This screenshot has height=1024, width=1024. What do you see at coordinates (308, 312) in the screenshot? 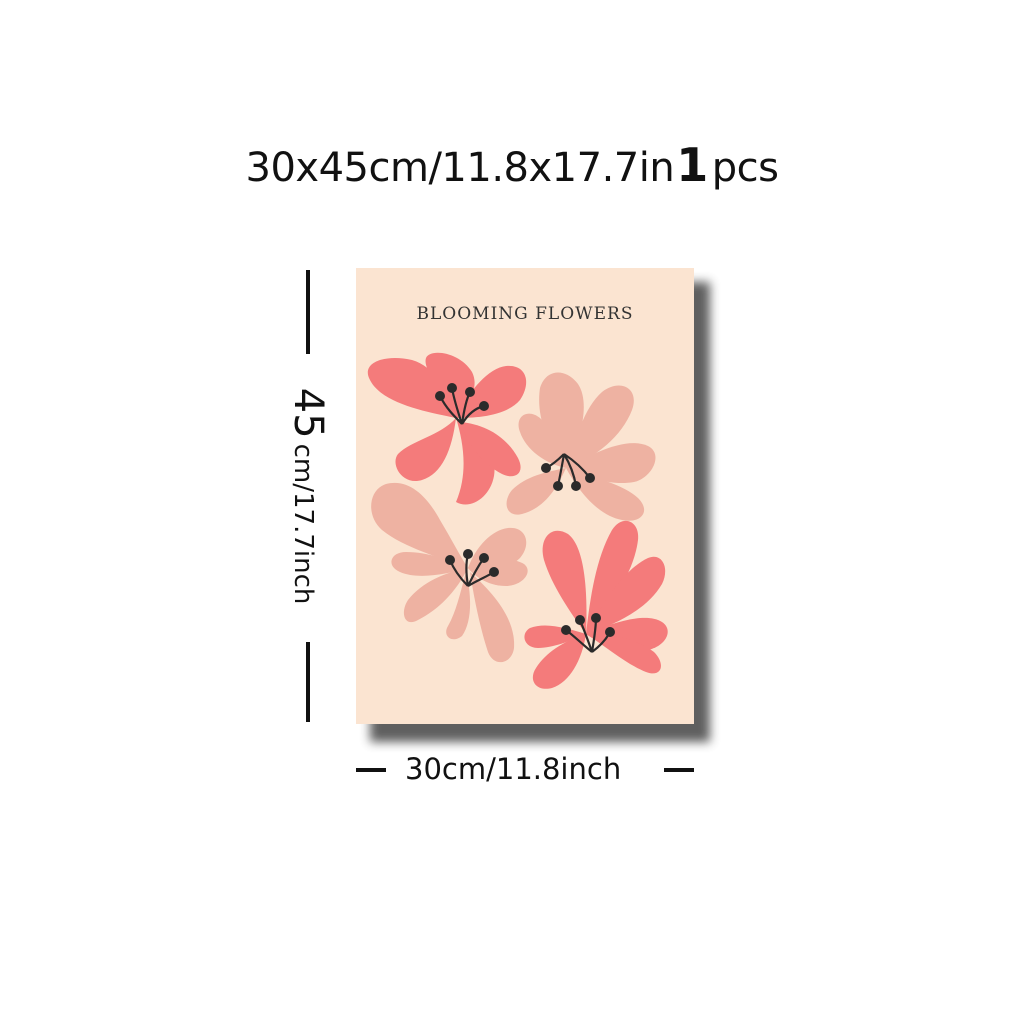
I see `height-dimension-line-top` at bounding box center [308, 312].